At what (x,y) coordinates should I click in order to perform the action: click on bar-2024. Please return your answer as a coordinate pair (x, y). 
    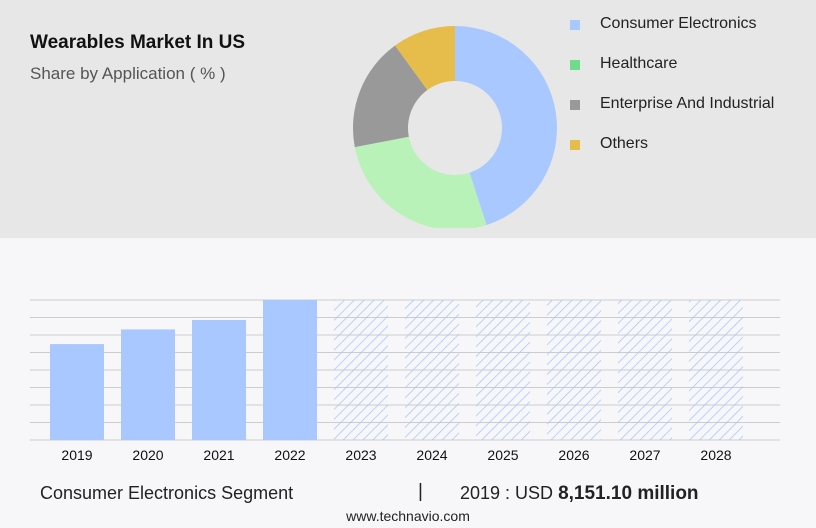
    Looking at the image, I should click on (432, 370).